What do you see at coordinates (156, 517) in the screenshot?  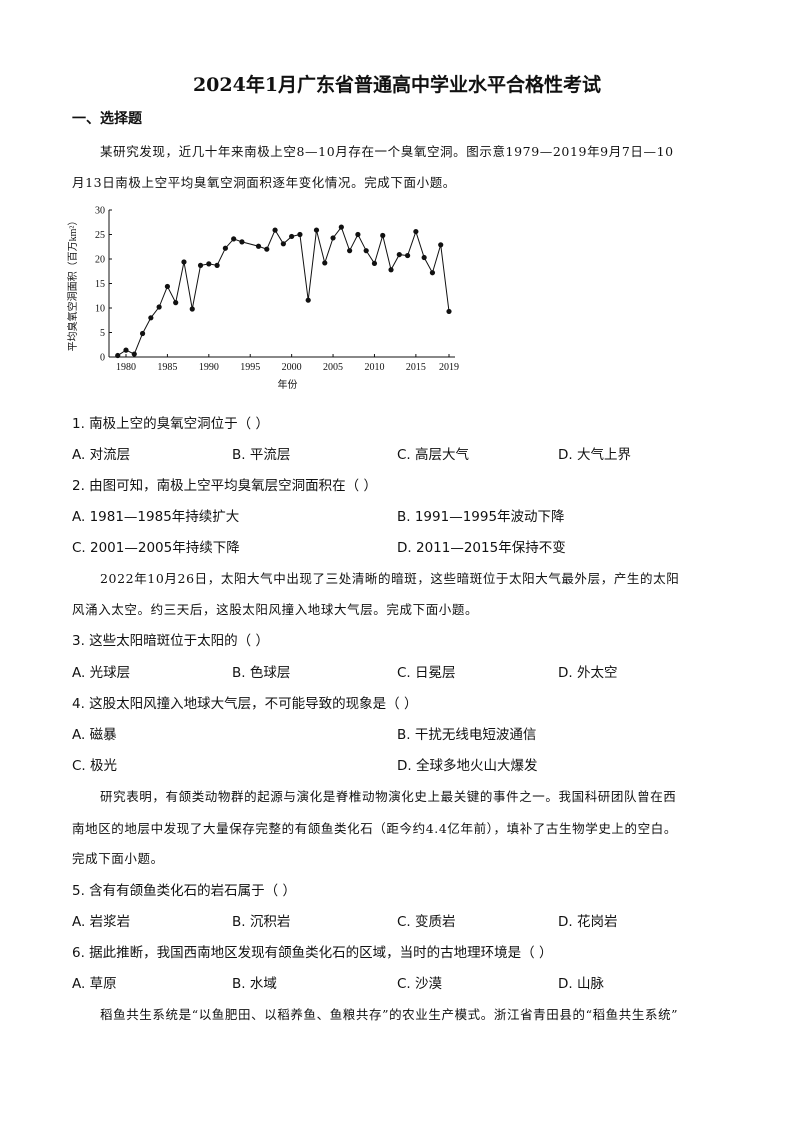 I see `option: A. 1981—1985年持续扩大` at bounding box center [156, 517].